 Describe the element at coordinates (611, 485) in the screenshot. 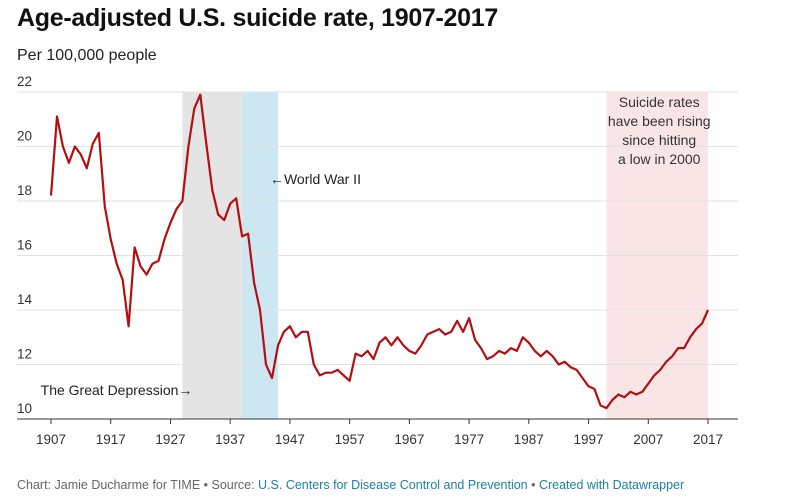

I see `datawrapper-link: Created with Datawrapper` at that location.